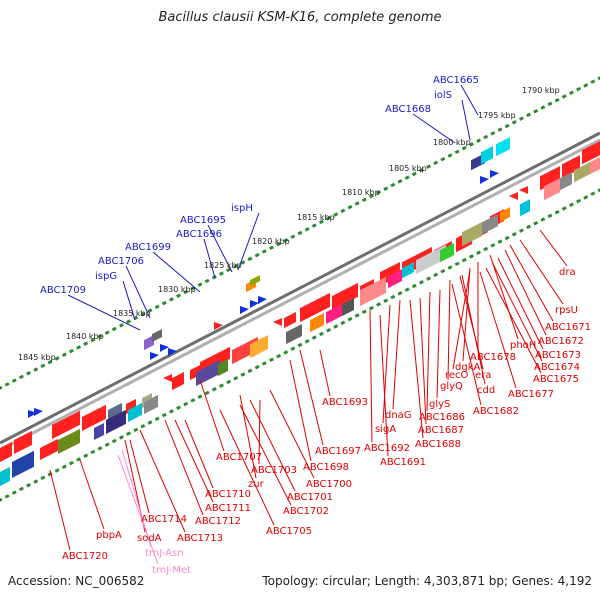 This screenshot has height=600, width=600. What do you see at coordinates (132, 313) in the screenshot?
I see `scale-label: 1835 kbp` at bounding box center [132, 313].